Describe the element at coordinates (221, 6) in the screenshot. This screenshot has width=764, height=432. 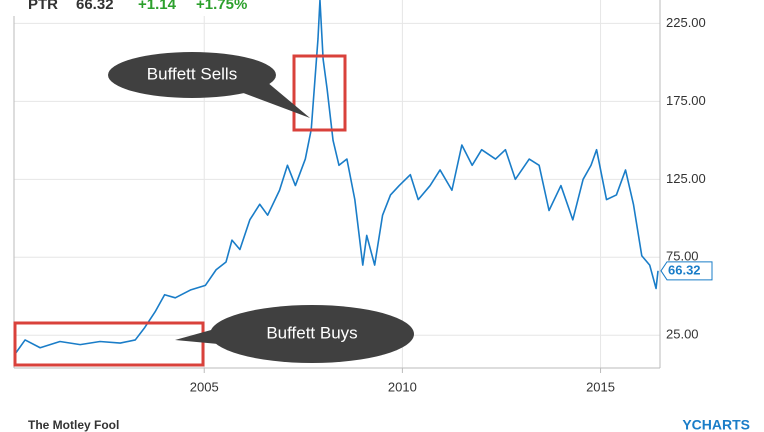
I see `change-pct: +1.75%` at that location.